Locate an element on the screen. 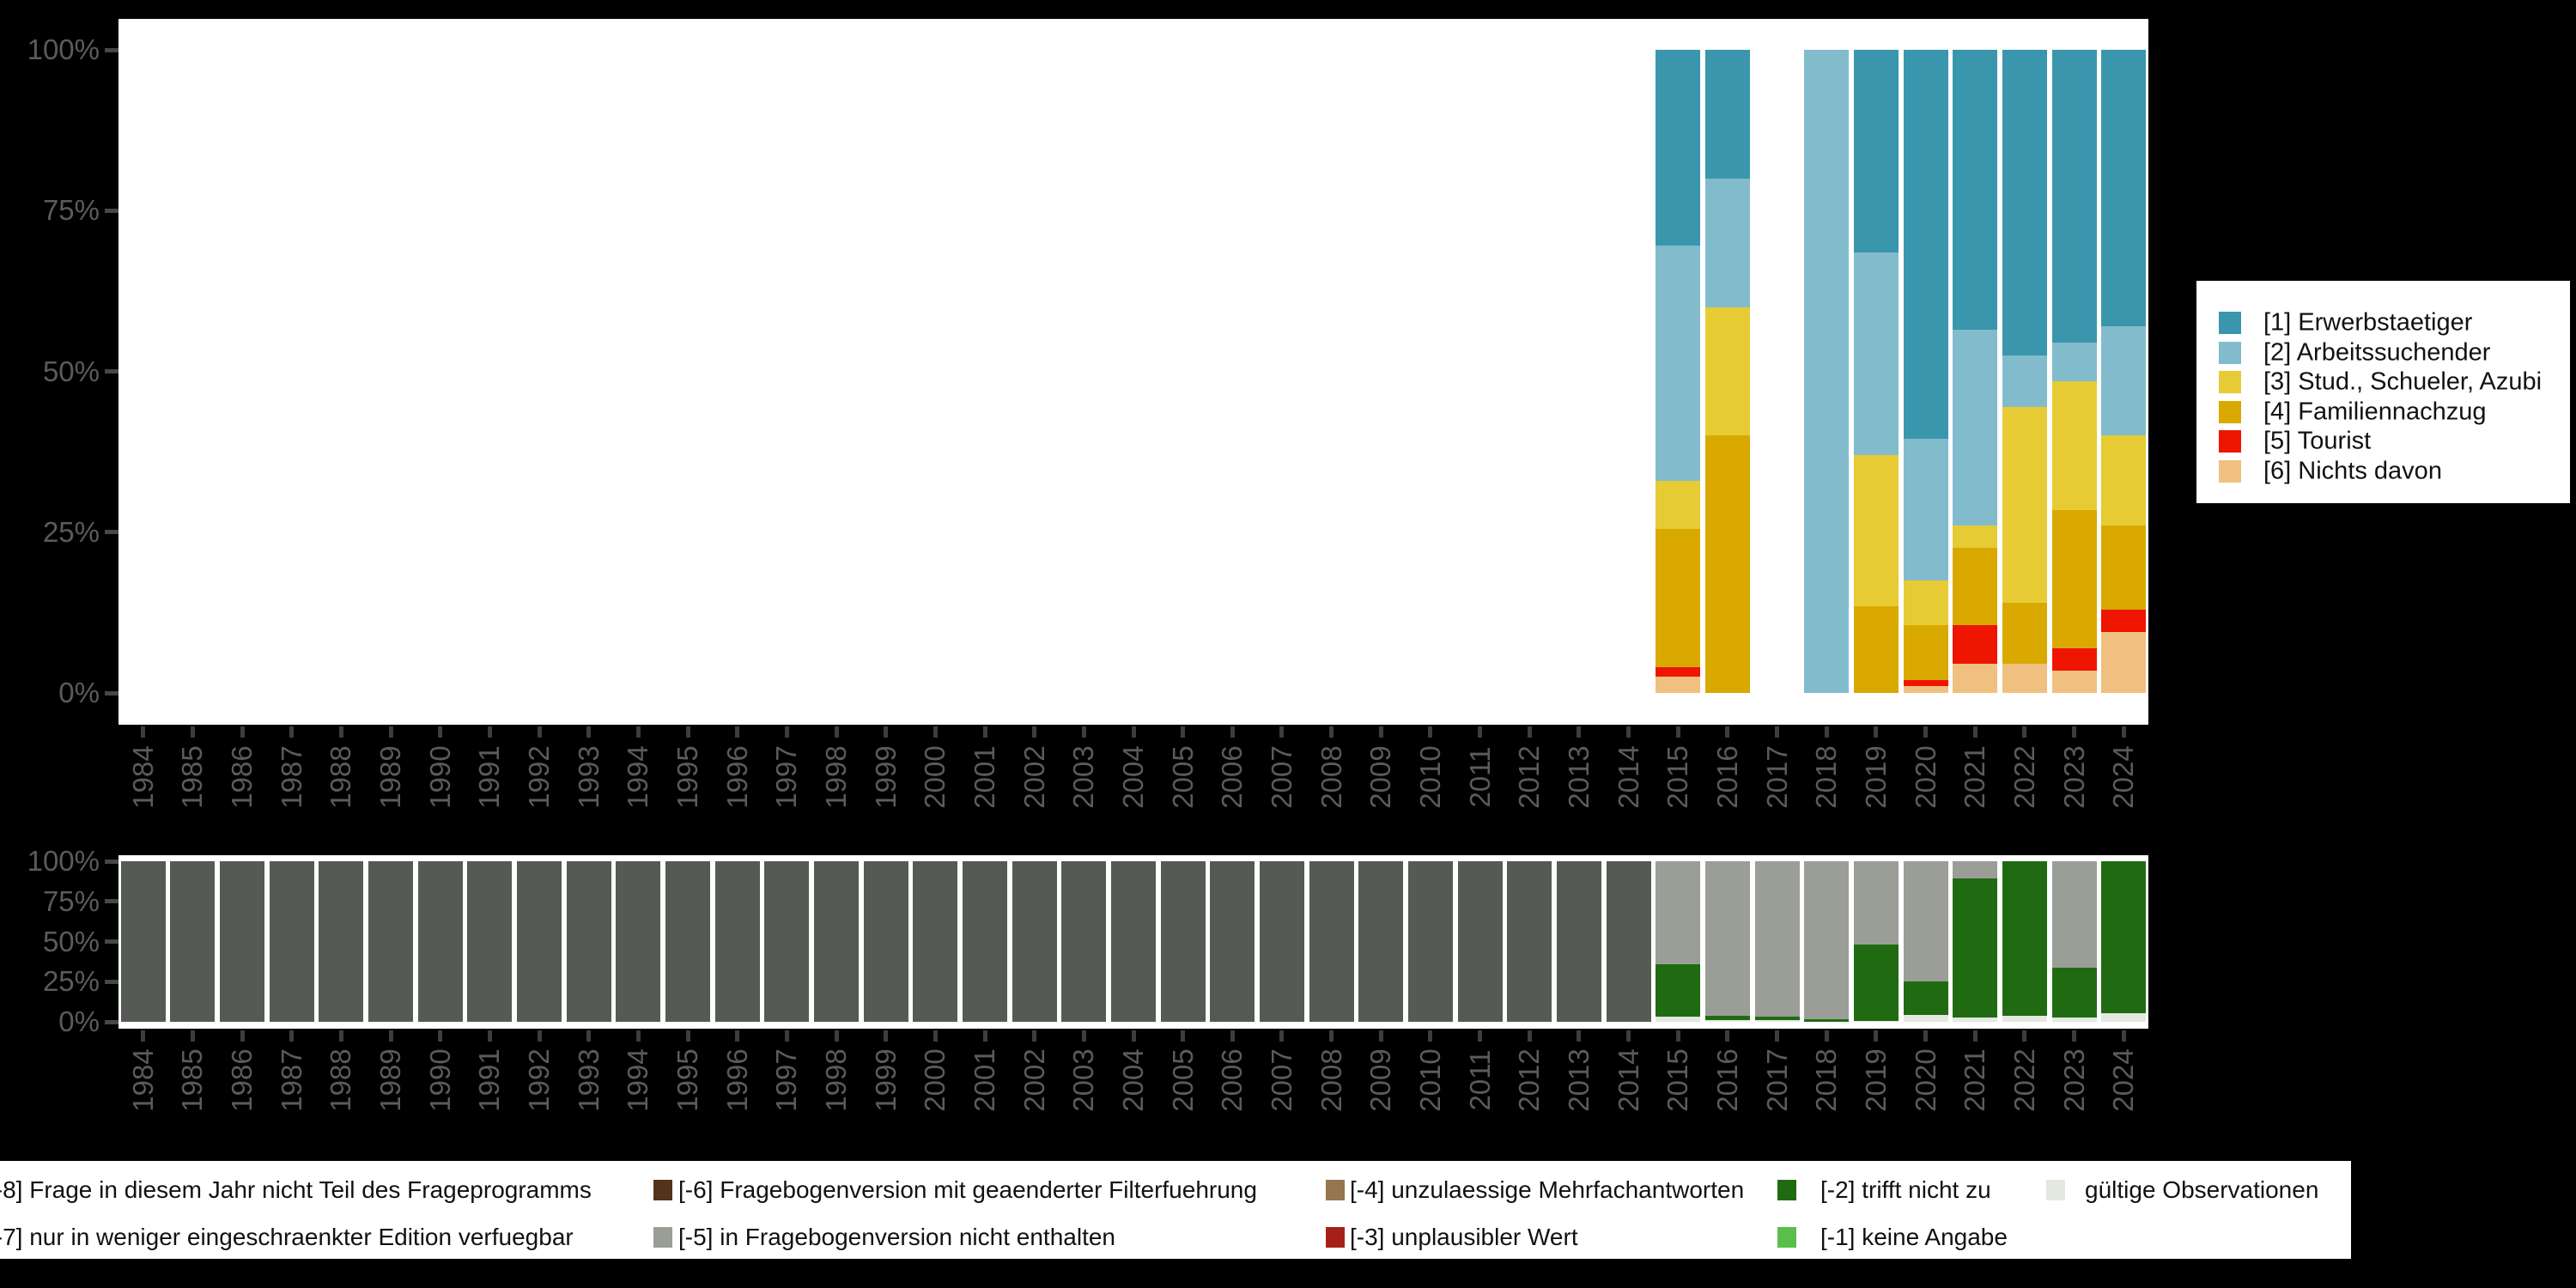 This screenshot has height=1288, width=2576. bar-segment-1997 is located at coordinates (787, 941).